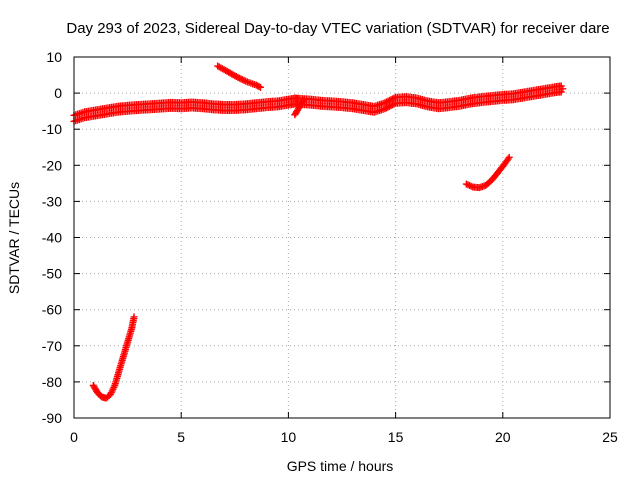  I want to click on x-tick-label: 5, so click(181, 437).